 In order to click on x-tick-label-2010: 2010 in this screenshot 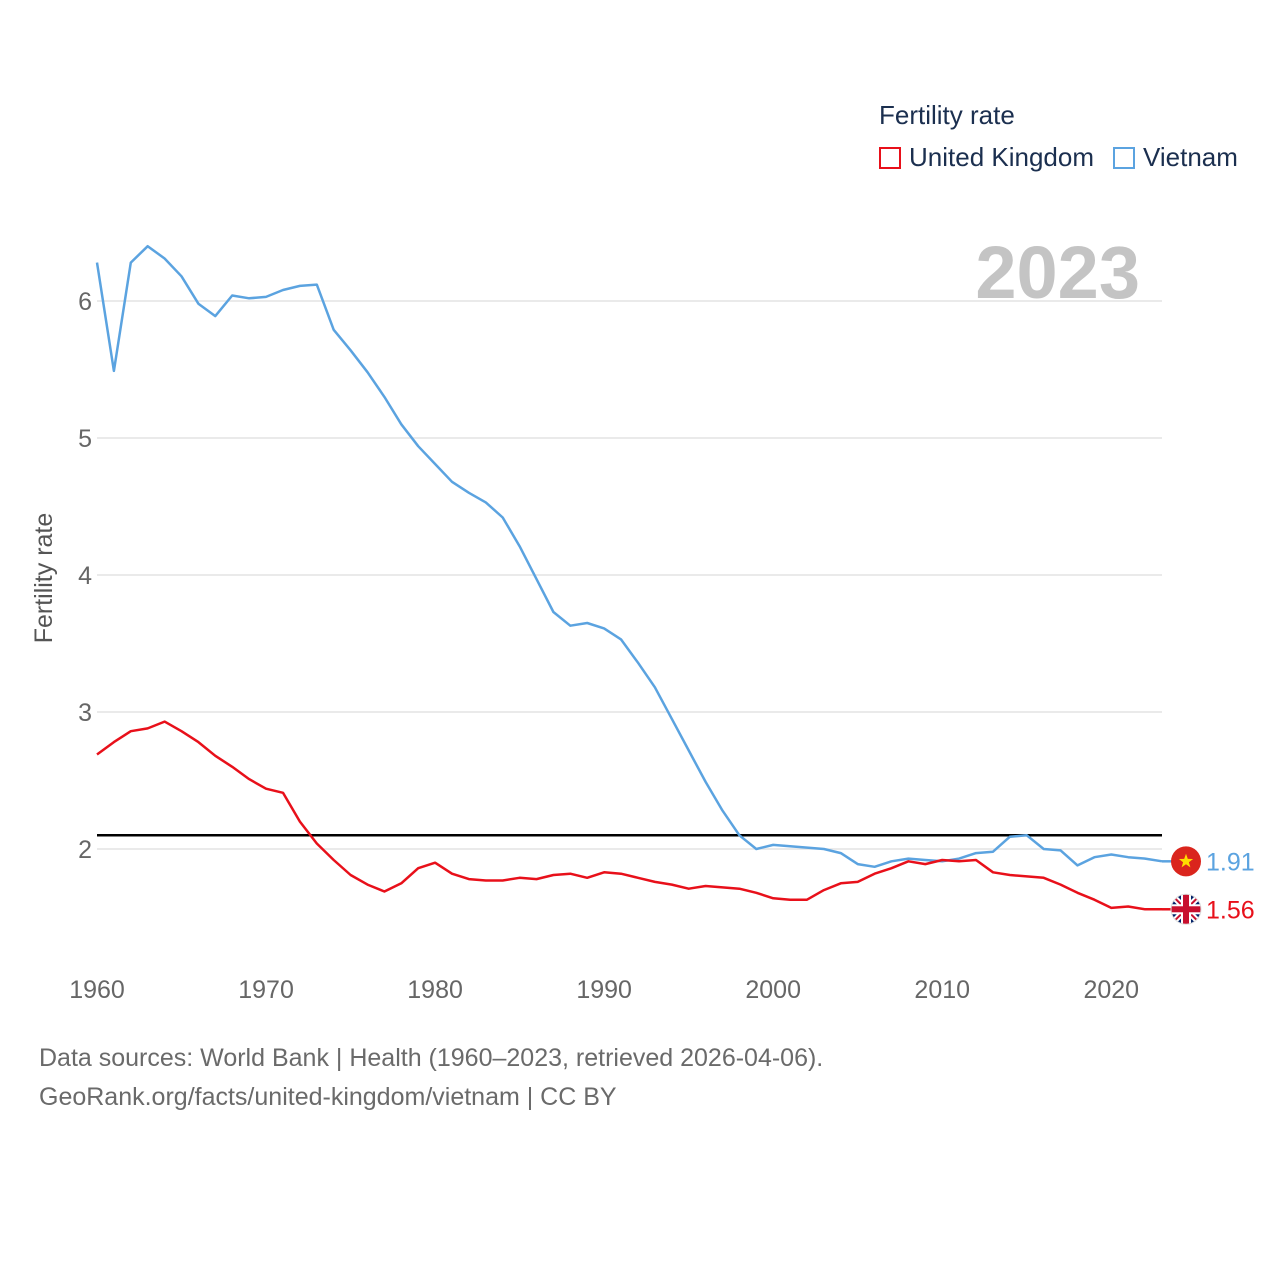, I will do `click(942, 990)`.